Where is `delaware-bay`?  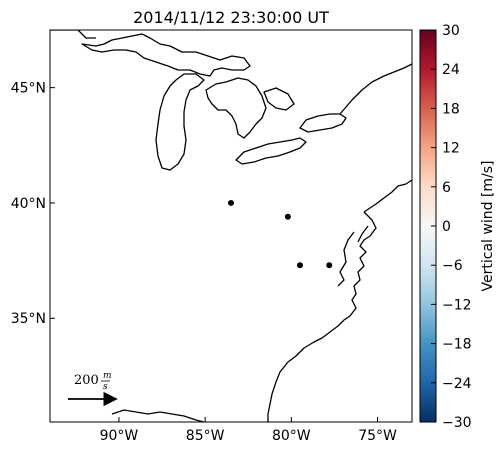 delaware-bay is located at coordinates (363, 234).